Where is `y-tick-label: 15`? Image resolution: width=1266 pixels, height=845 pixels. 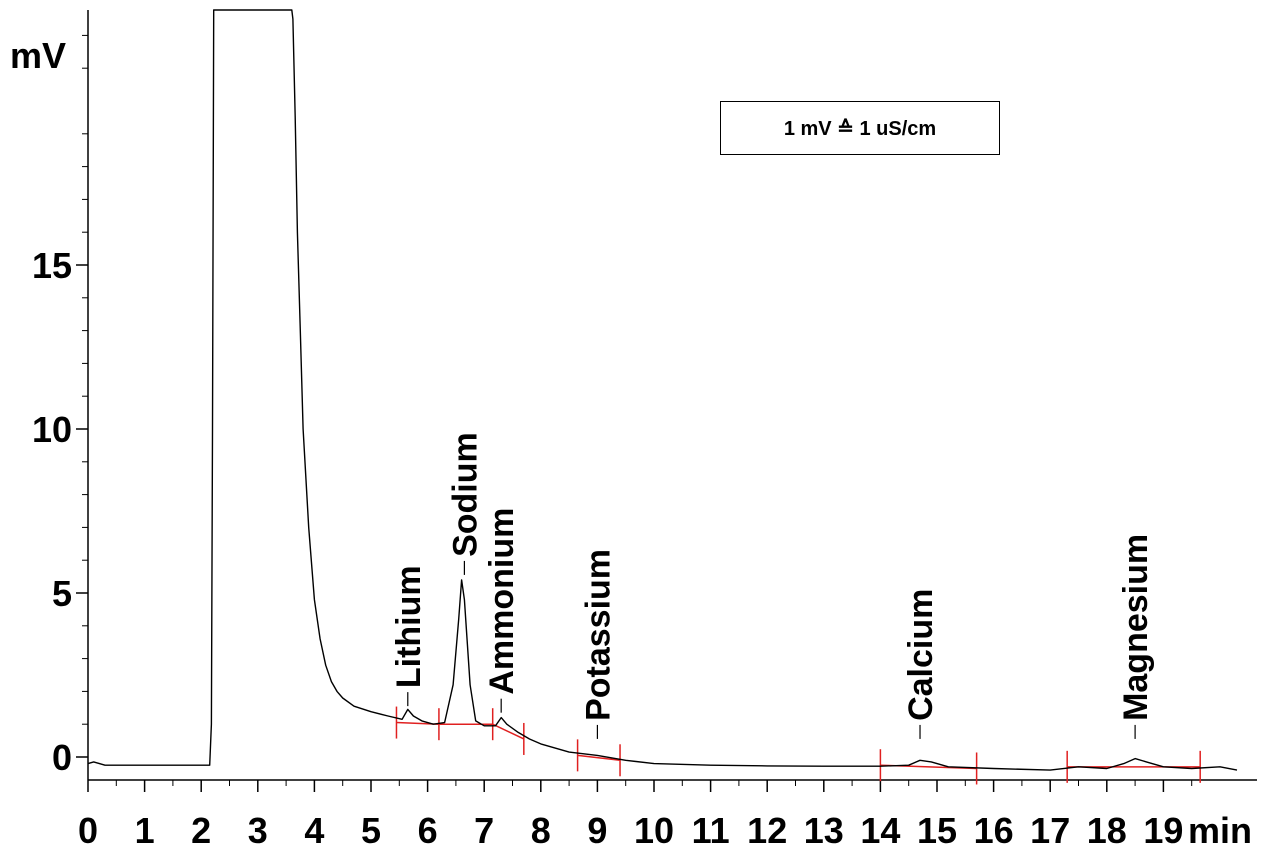 y-tick-label: 15 is located at coordinates (52, 265).